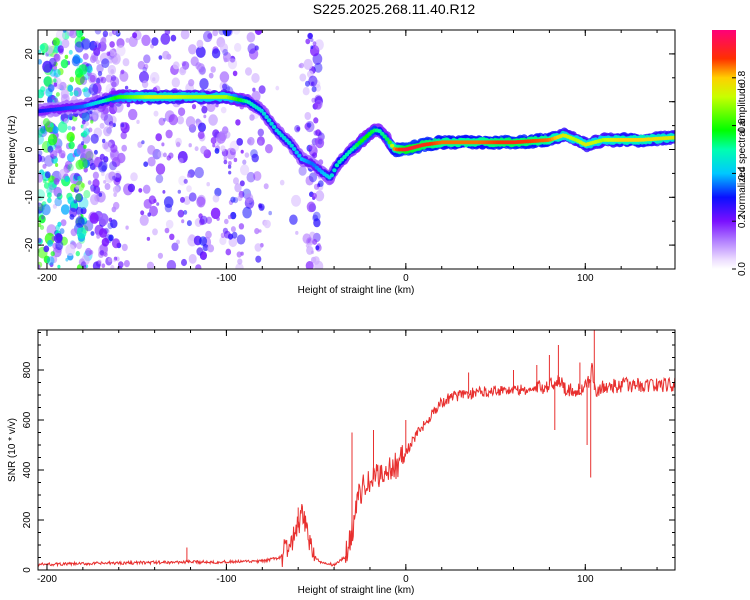  What do you see at coordinates (724, 149) in the screenshot?
I see `colorbar-gradient` at bounding box center [724, 149].